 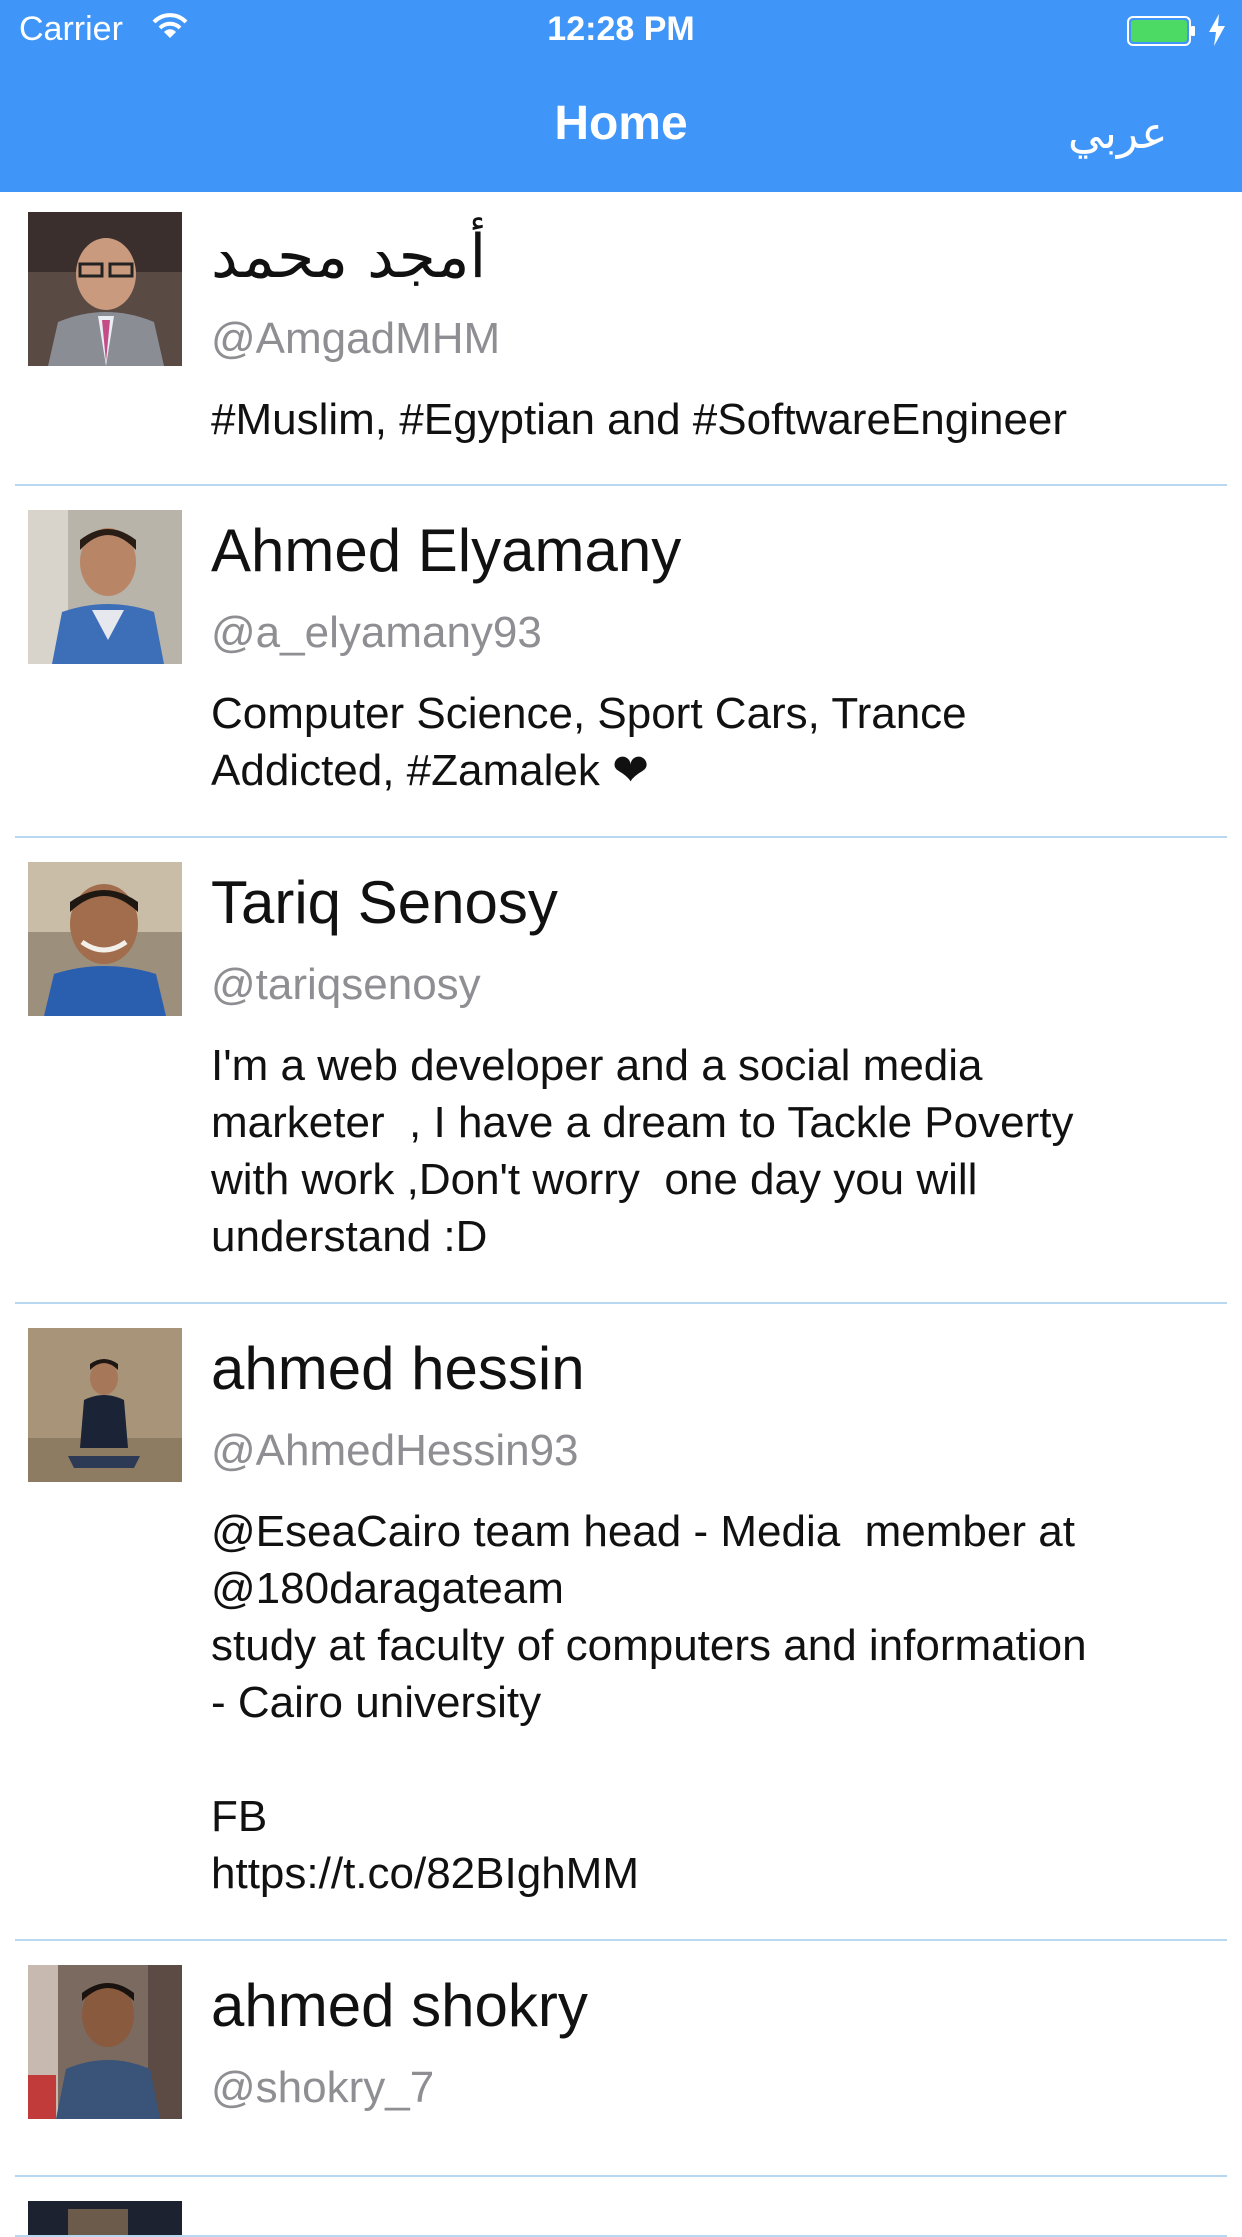 I want to click on user-name: ahmed hessin, so click(x=398, y=1368).